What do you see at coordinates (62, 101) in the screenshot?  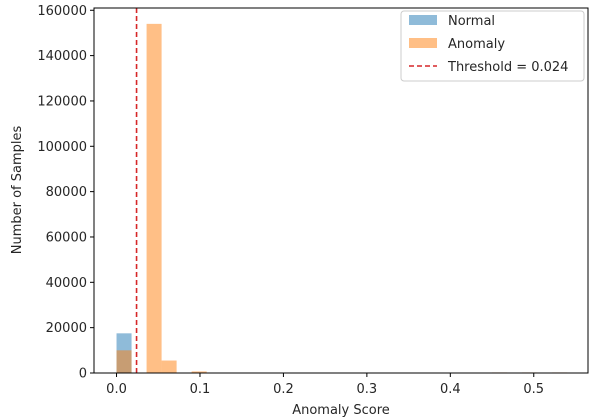 I see `y-tick-label: 120000` at bounding box center [62, 101].